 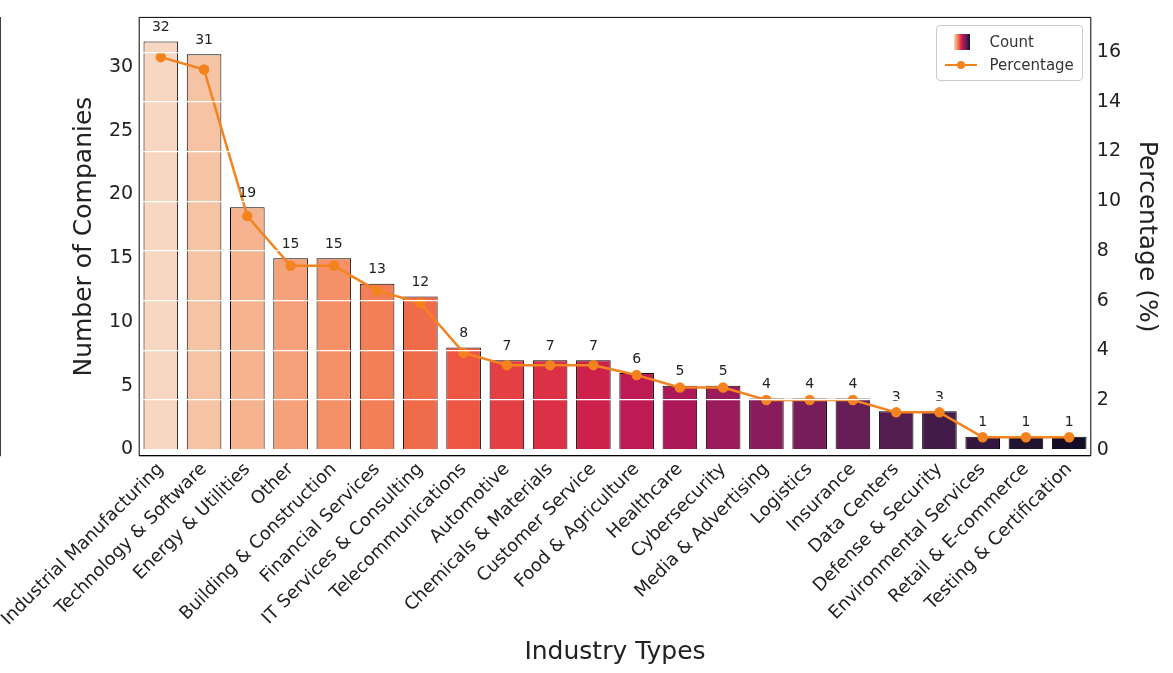 What do you see at coordinates (1102, 298) in the screenshot?
I see `y2-tick-label: 6` at bounding box center [1102, 298].